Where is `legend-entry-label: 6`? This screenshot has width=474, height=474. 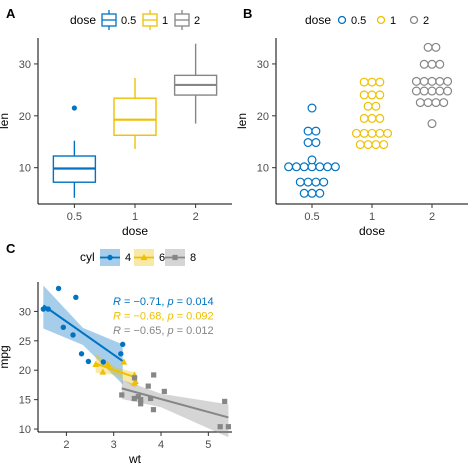 legend-entry-label: 6 is located at coordinates (162, 258).